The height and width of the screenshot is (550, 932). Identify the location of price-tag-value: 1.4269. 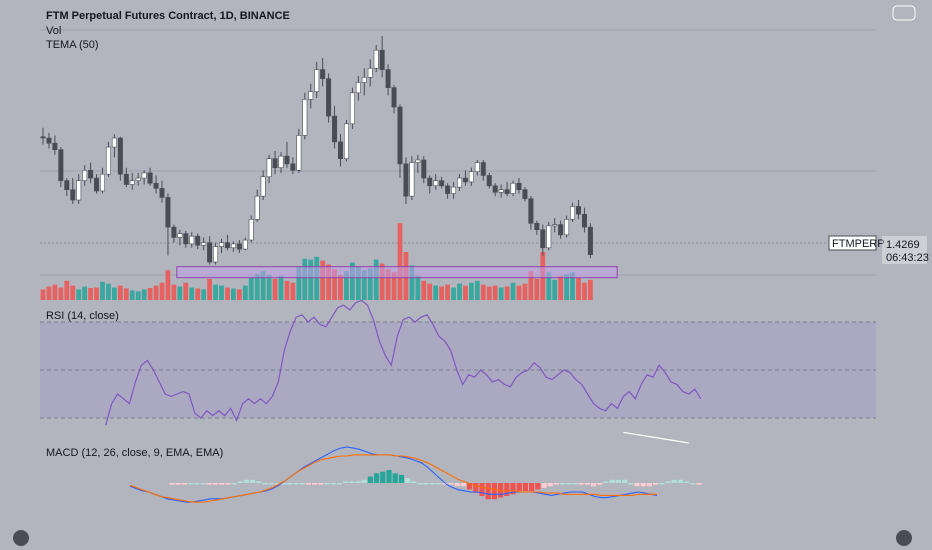
(903, 245).